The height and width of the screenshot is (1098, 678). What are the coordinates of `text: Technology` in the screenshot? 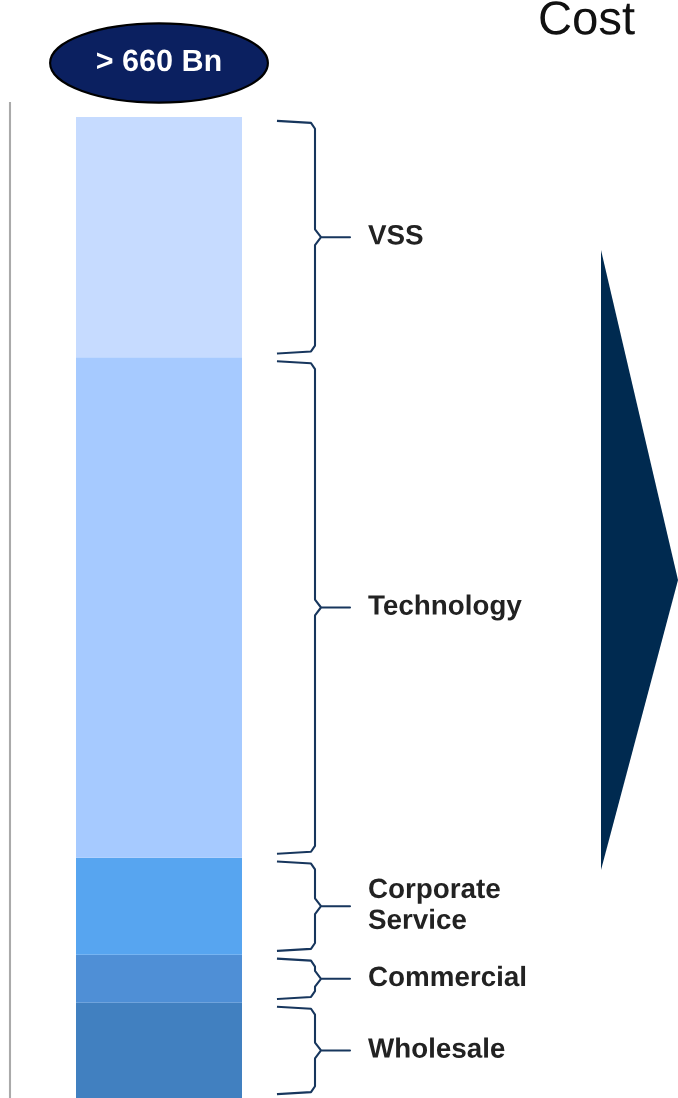 It's located at (445, 607).